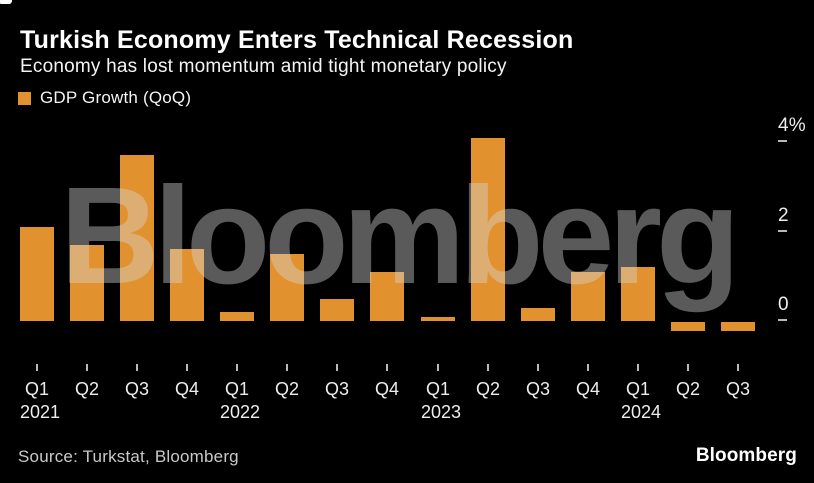  What do you see at coordinates (87, 283) in the screenshot?
I see `bar-q2-2021` at bounding box center [87, 283].